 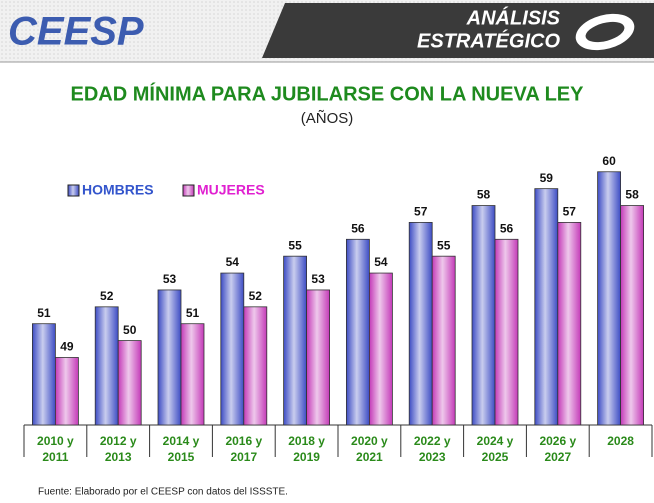 I want to click on x-tick-label: 2012 y 2013, so click(x=118, y=449).